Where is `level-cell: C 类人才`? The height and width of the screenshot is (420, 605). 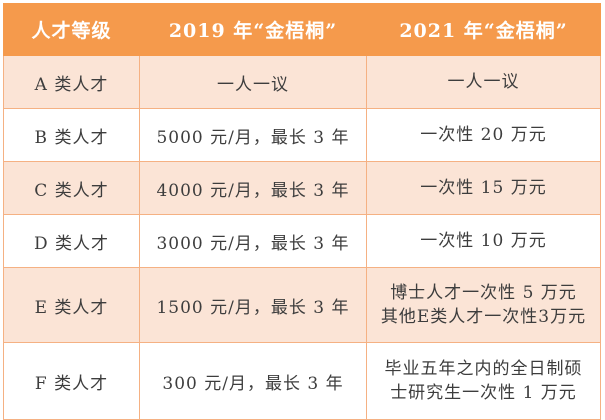 level-cell: C 类人才 is located at coordinates (71, 188).